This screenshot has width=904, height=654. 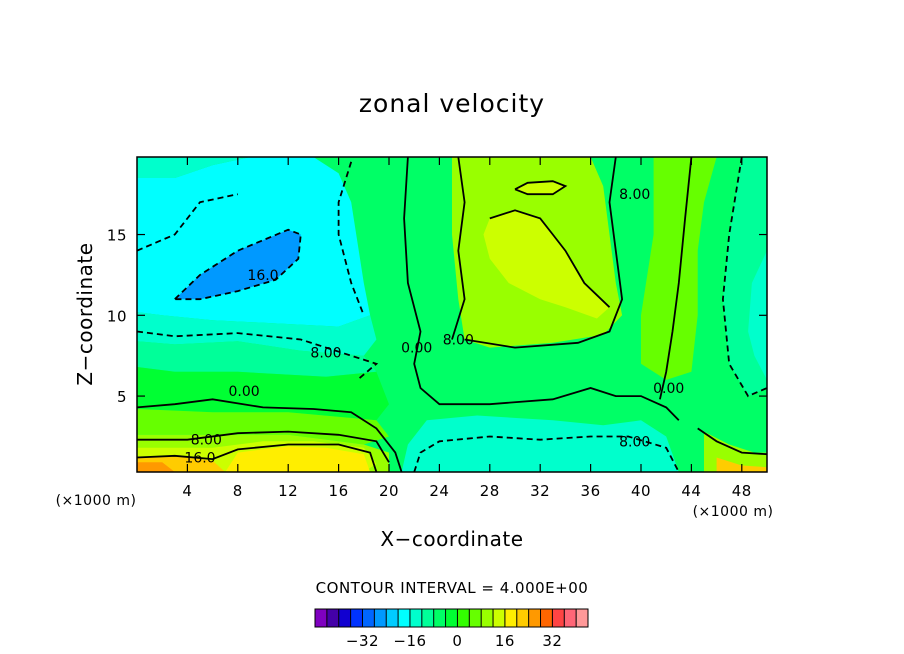 I want to click on colorbar-tick-label: 16, so click(x=505, y=641).